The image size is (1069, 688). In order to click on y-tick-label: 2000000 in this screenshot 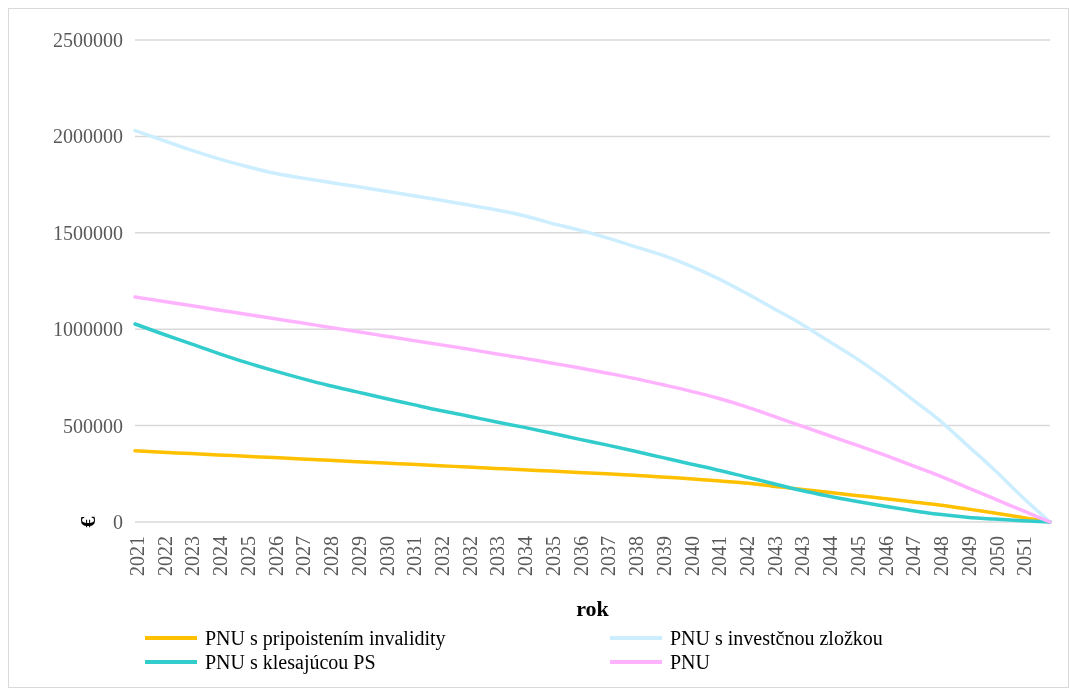, I will do `click(88, 136)`.